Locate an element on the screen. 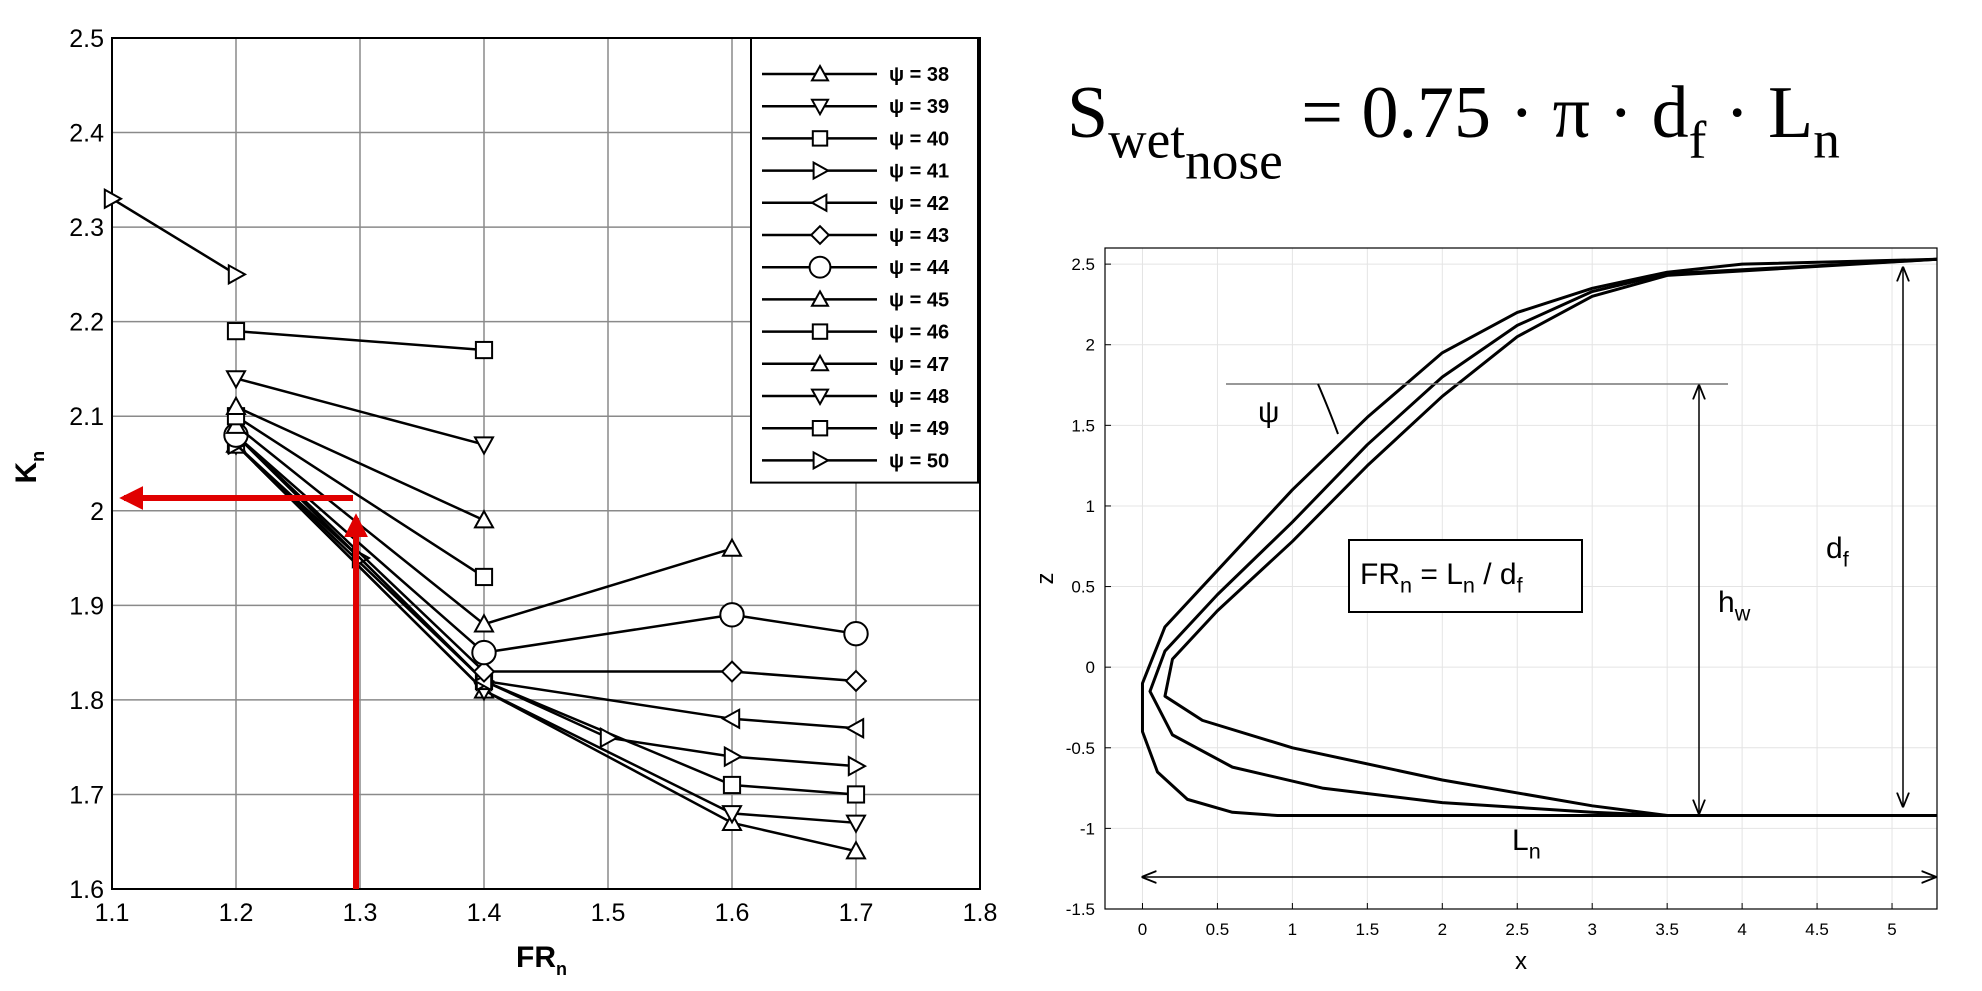  formula: Swetnose = 0.75 · π · df · Ln is located at coordinates (1453, 131).